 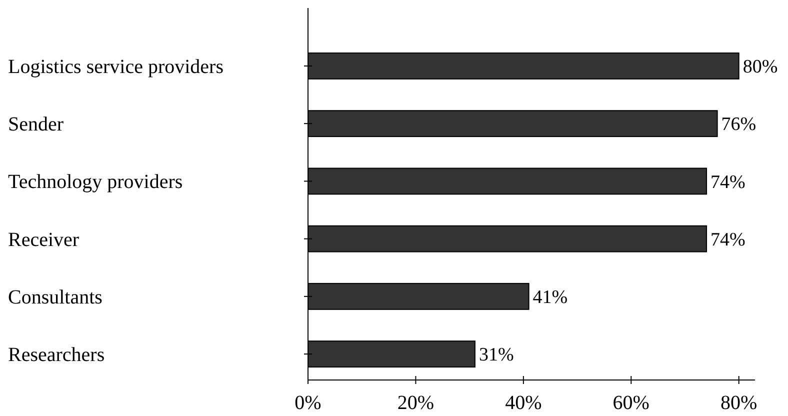 I want to click on y-tick-label: Consultants, so click(x=55, y=297).